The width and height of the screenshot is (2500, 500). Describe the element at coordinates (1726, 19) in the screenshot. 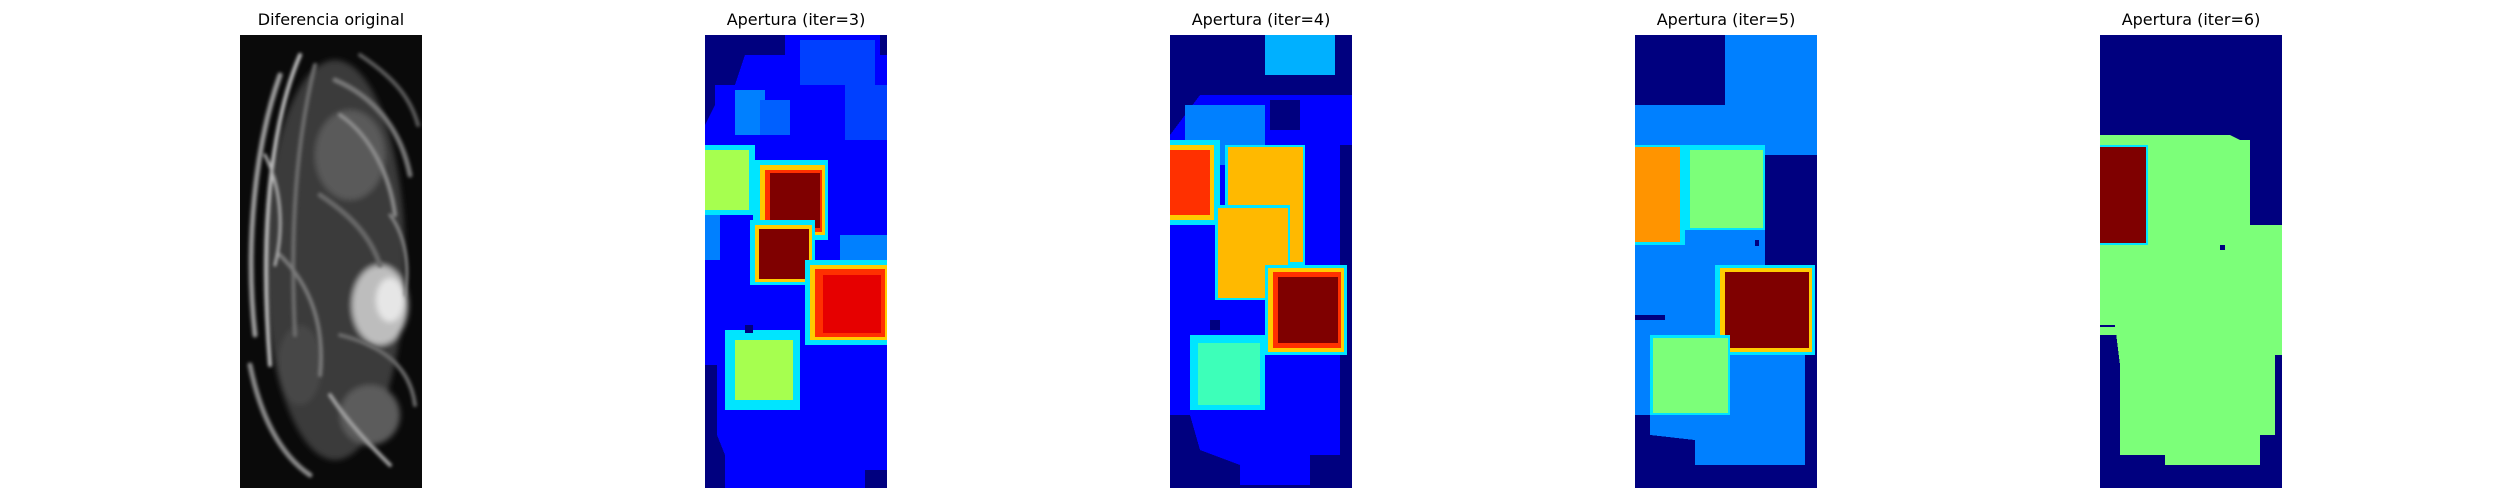

I see `panel-title: Apertura (iter=5)` at that location.